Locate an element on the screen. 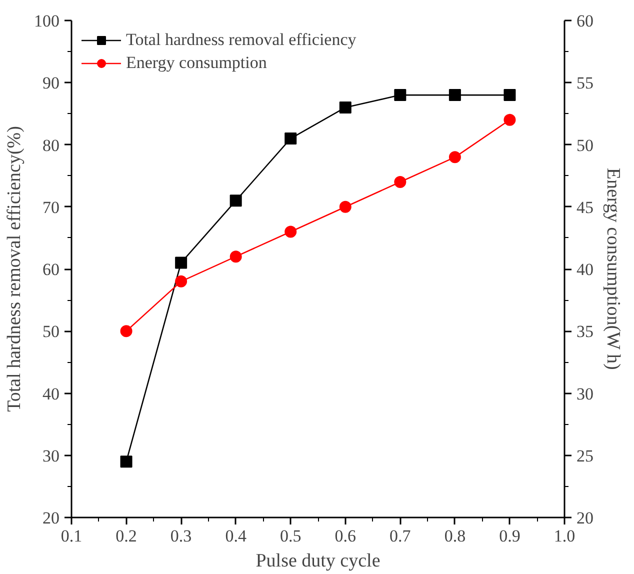 The width and height of the screenshot is (634, 574). y-tick-label: 60 is located at coordinates (51, 269).